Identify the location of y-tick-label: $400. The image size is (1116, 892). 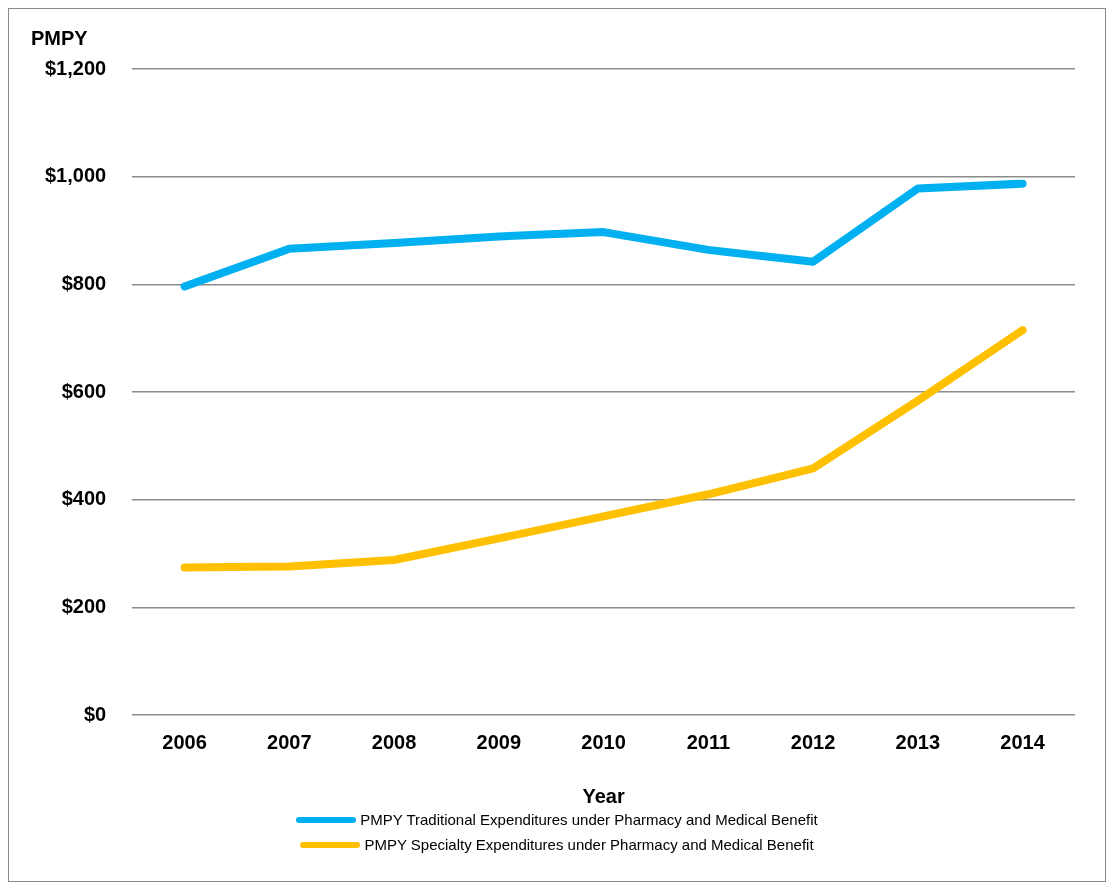
(84, 498).